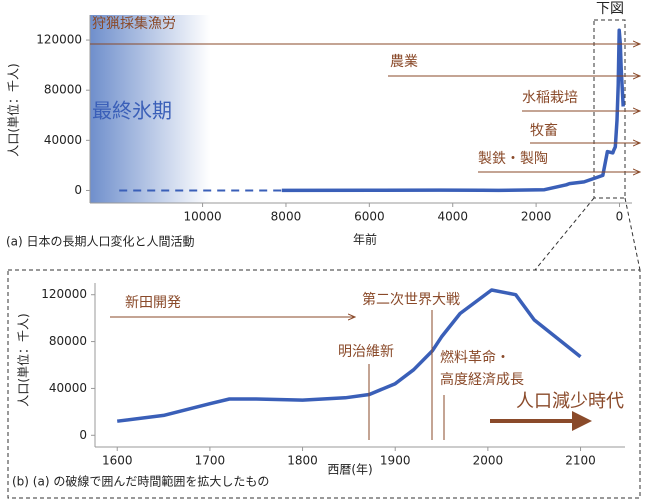 The image size is (650, 502). What do you see at coordinates (580, 461) in the screenshot?
I see `x-tick-label: 2100` at bounding box center [580, 461].